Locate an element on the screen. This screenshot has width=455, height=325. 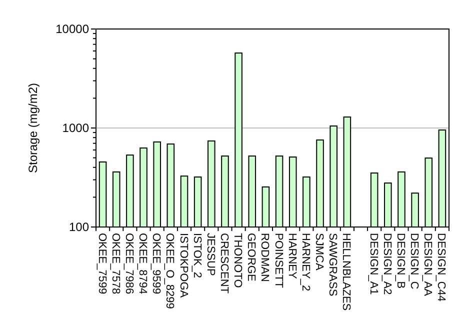
x-tick-label: DESIGN_A1 is located at coordinates (373, 264).